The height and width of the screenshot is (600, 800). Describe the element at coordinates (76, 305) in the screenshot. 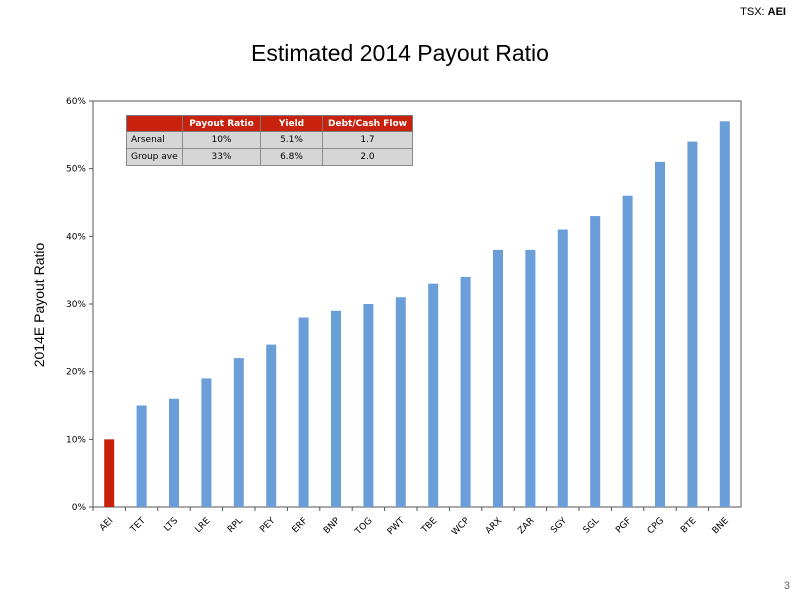

I see `y-tick-label: 30%` at that location.